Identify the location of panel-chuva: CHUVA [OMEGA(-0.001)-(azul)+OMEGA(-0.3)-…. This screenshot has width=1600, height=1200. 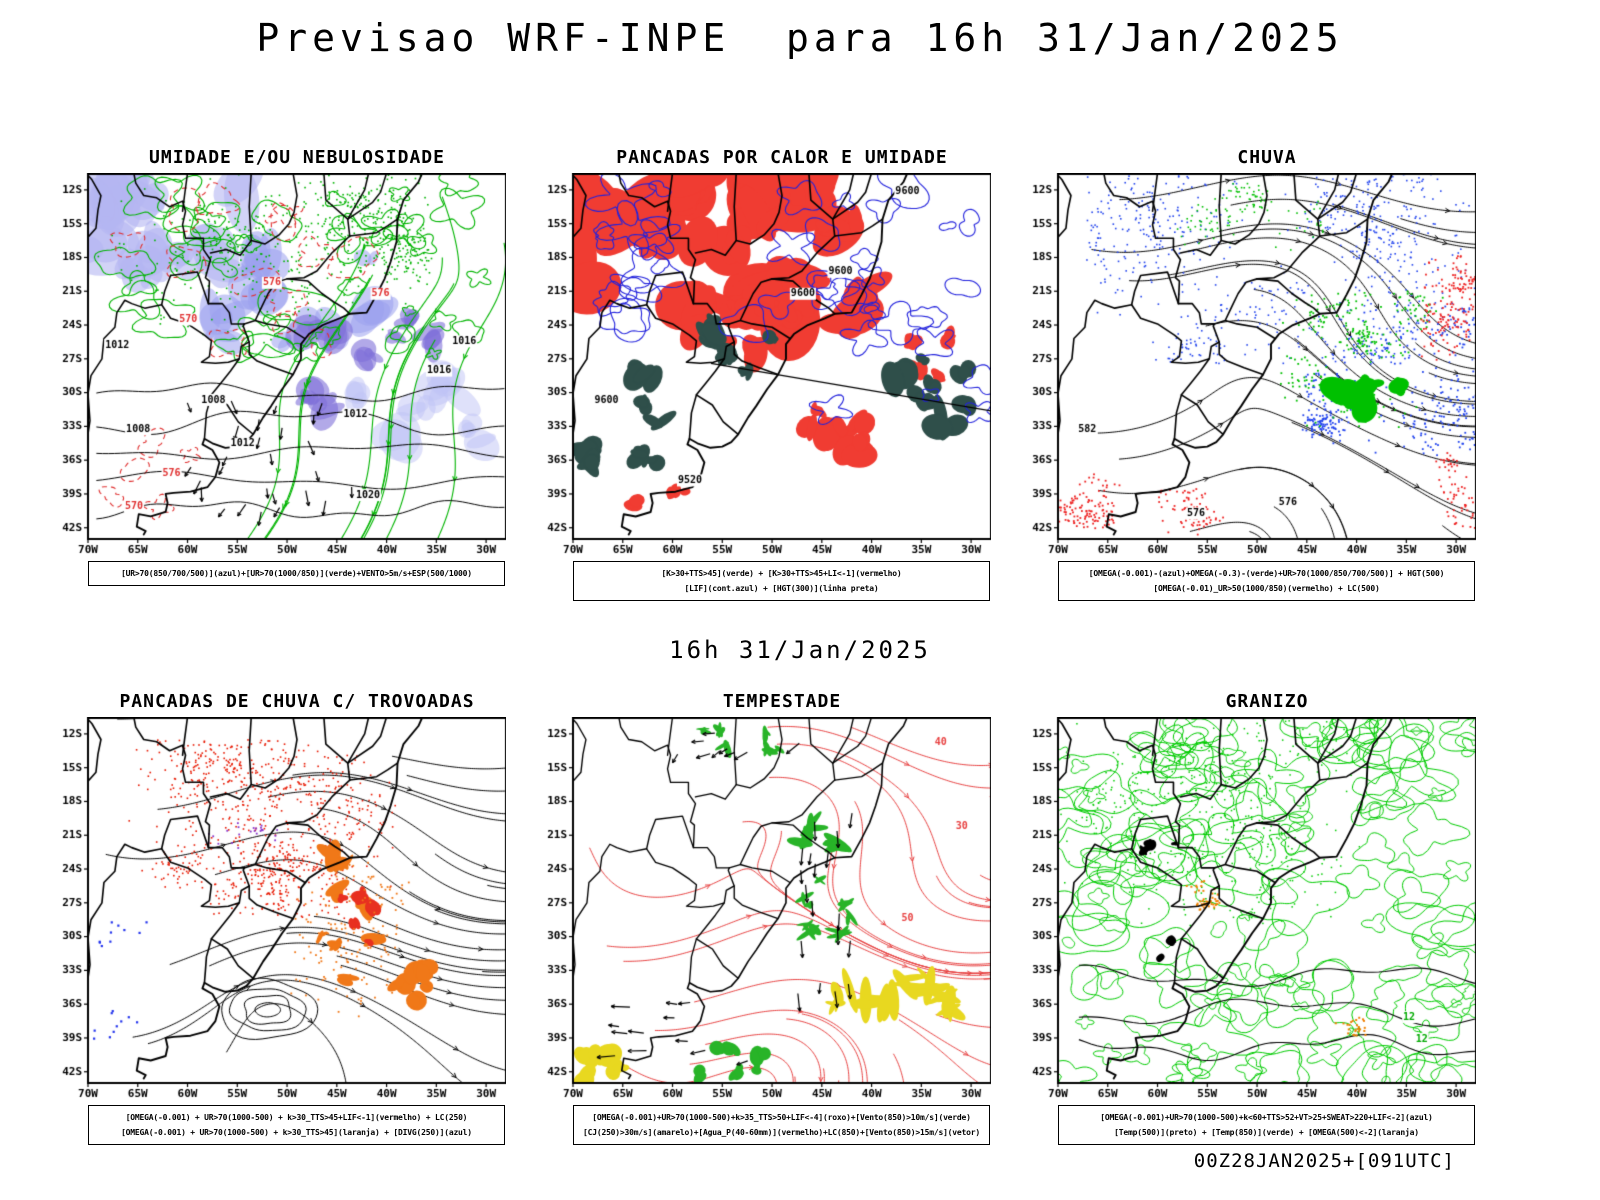
(1250, 374).